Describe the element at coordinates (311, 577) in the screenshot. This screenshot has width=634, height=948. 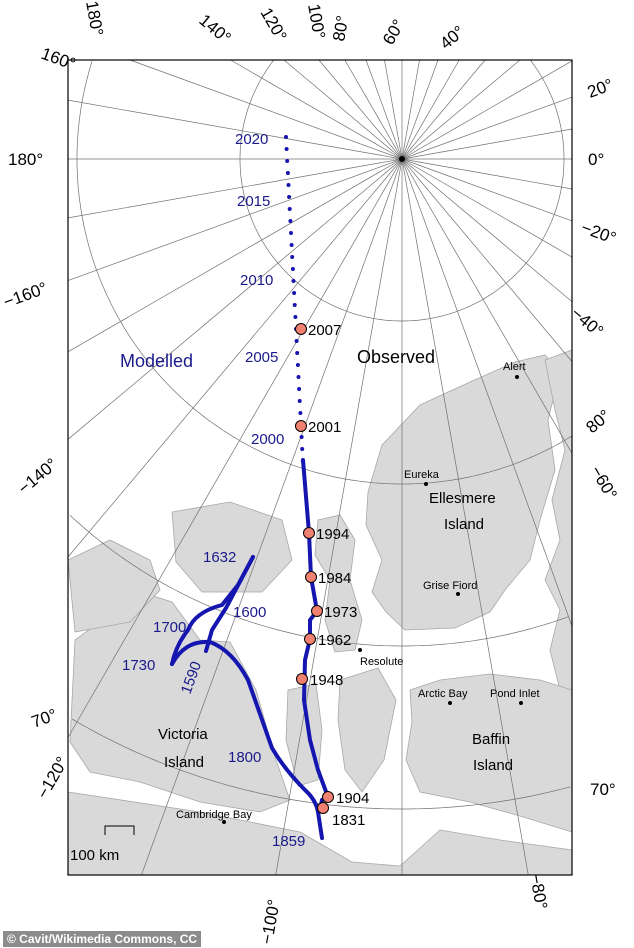
I see `obs-1984` at that location.